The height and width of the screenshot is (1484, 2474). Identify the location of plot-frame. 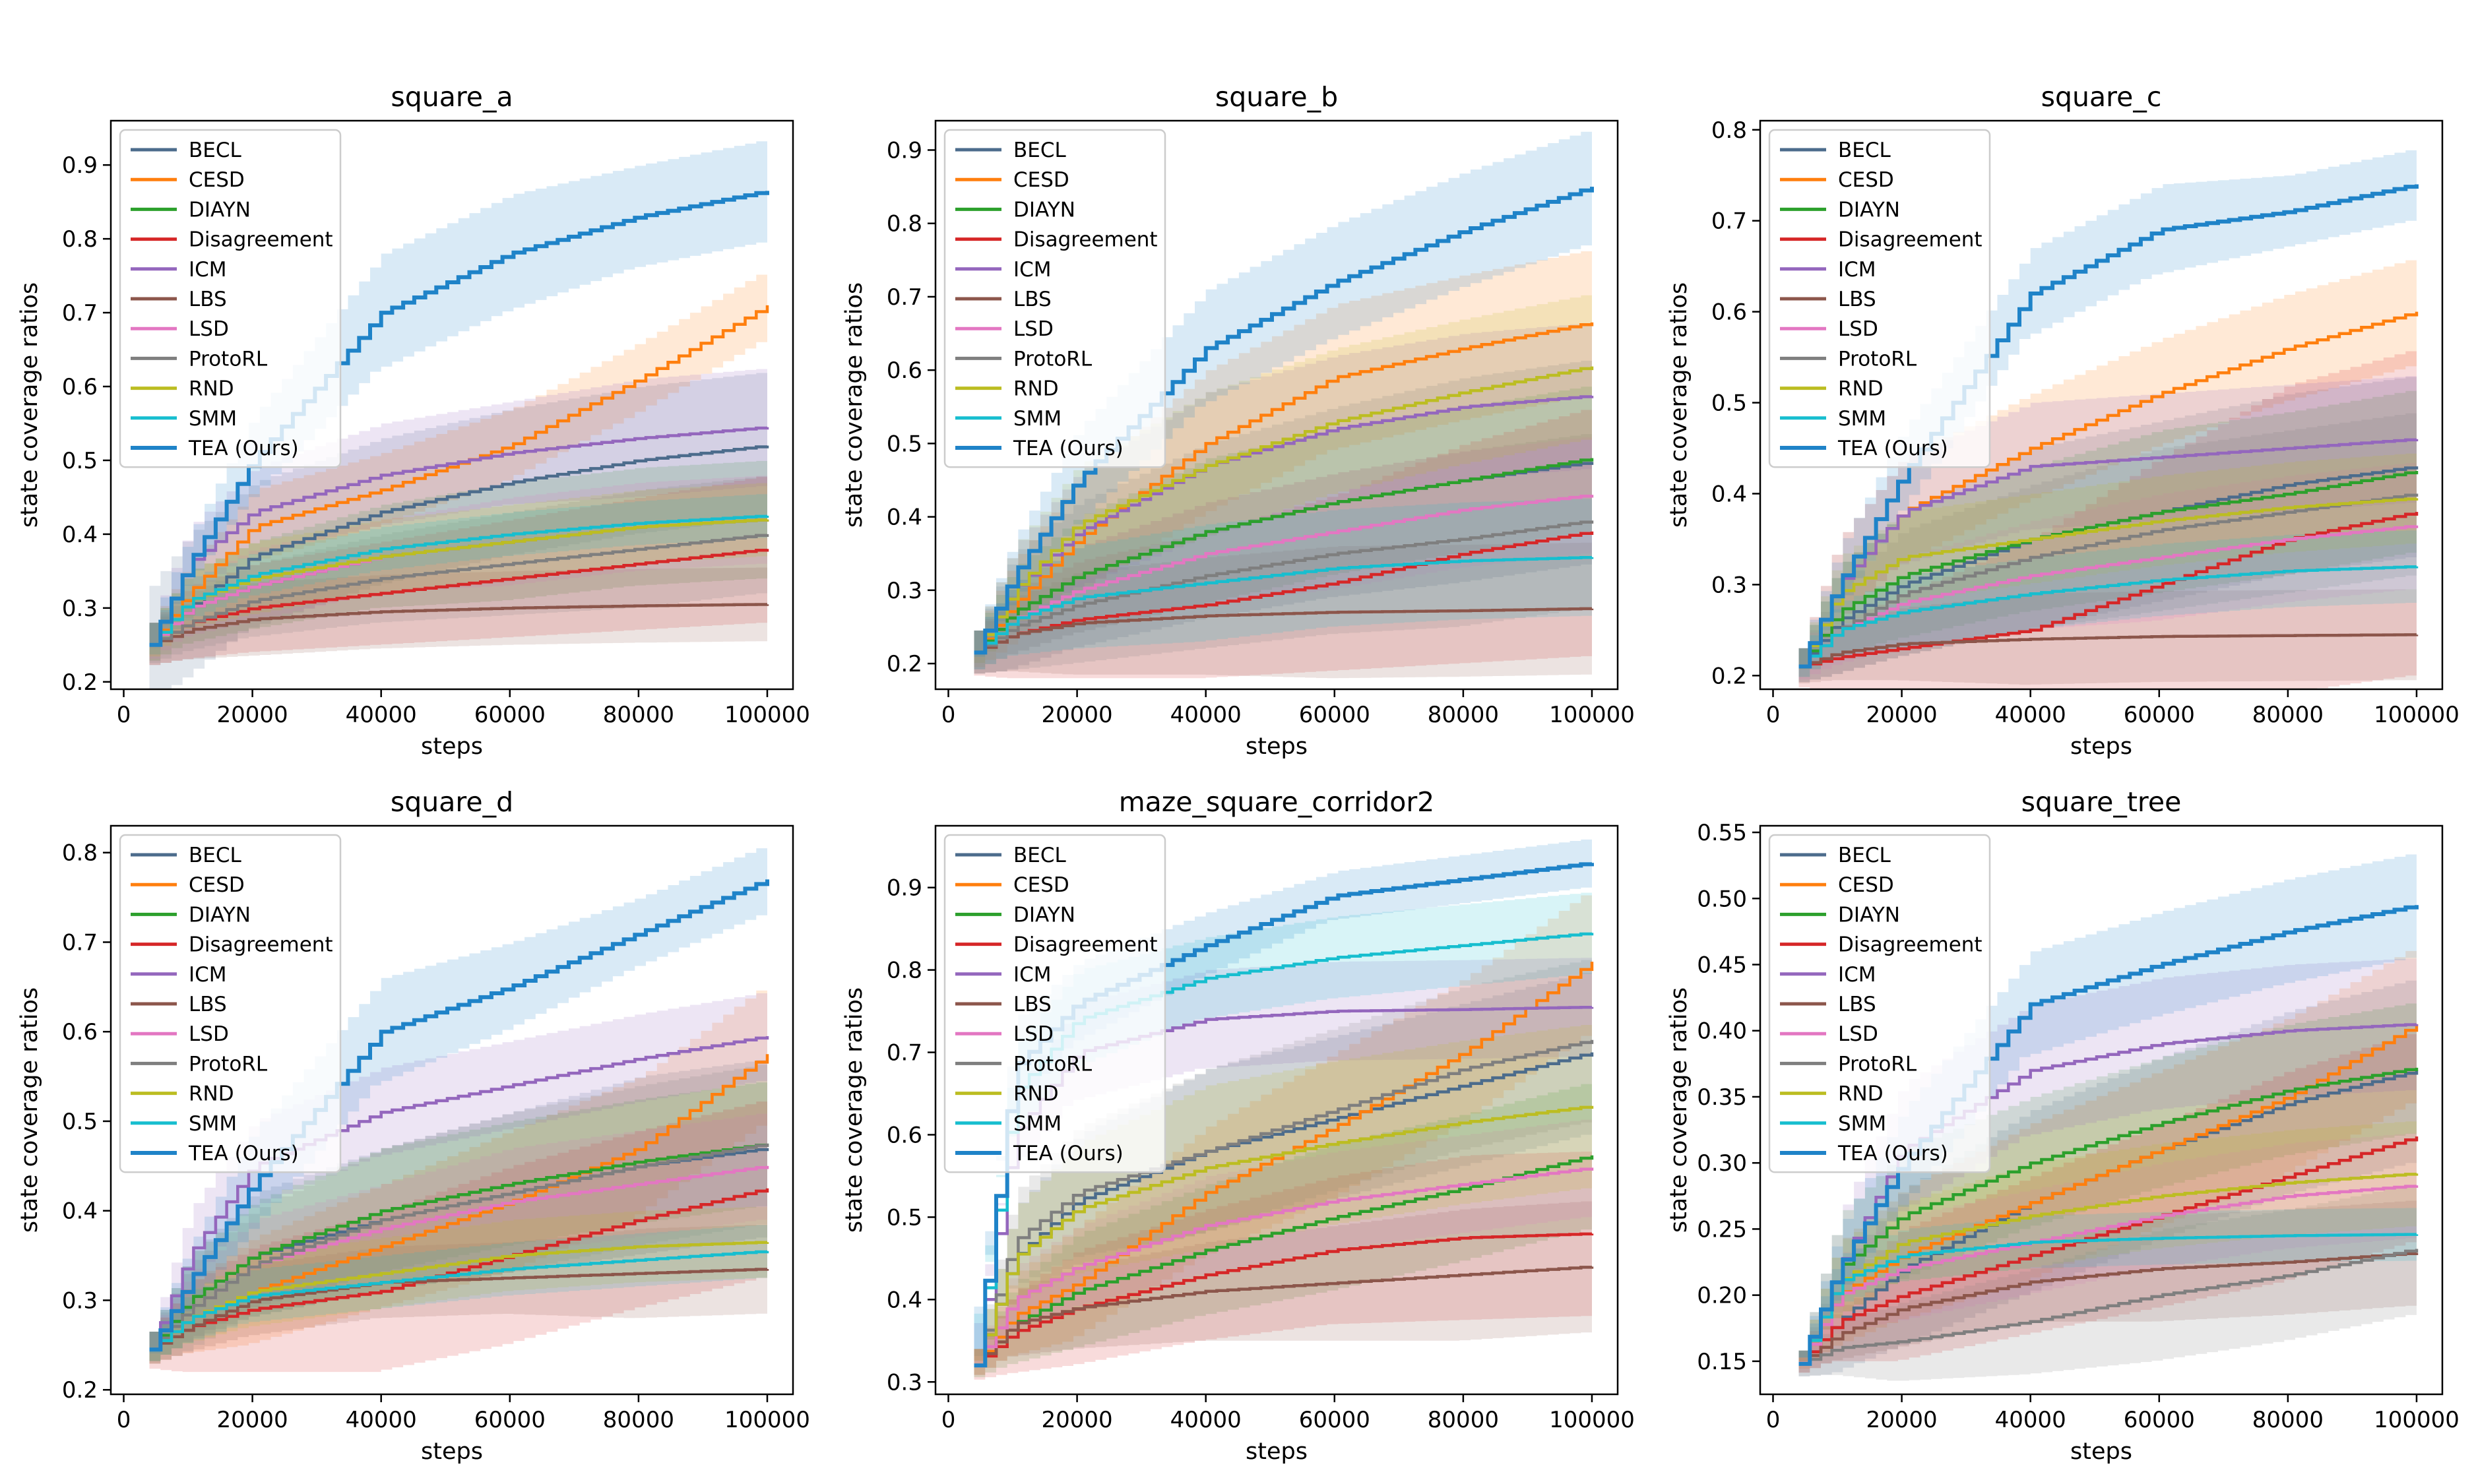
(2101, 405).